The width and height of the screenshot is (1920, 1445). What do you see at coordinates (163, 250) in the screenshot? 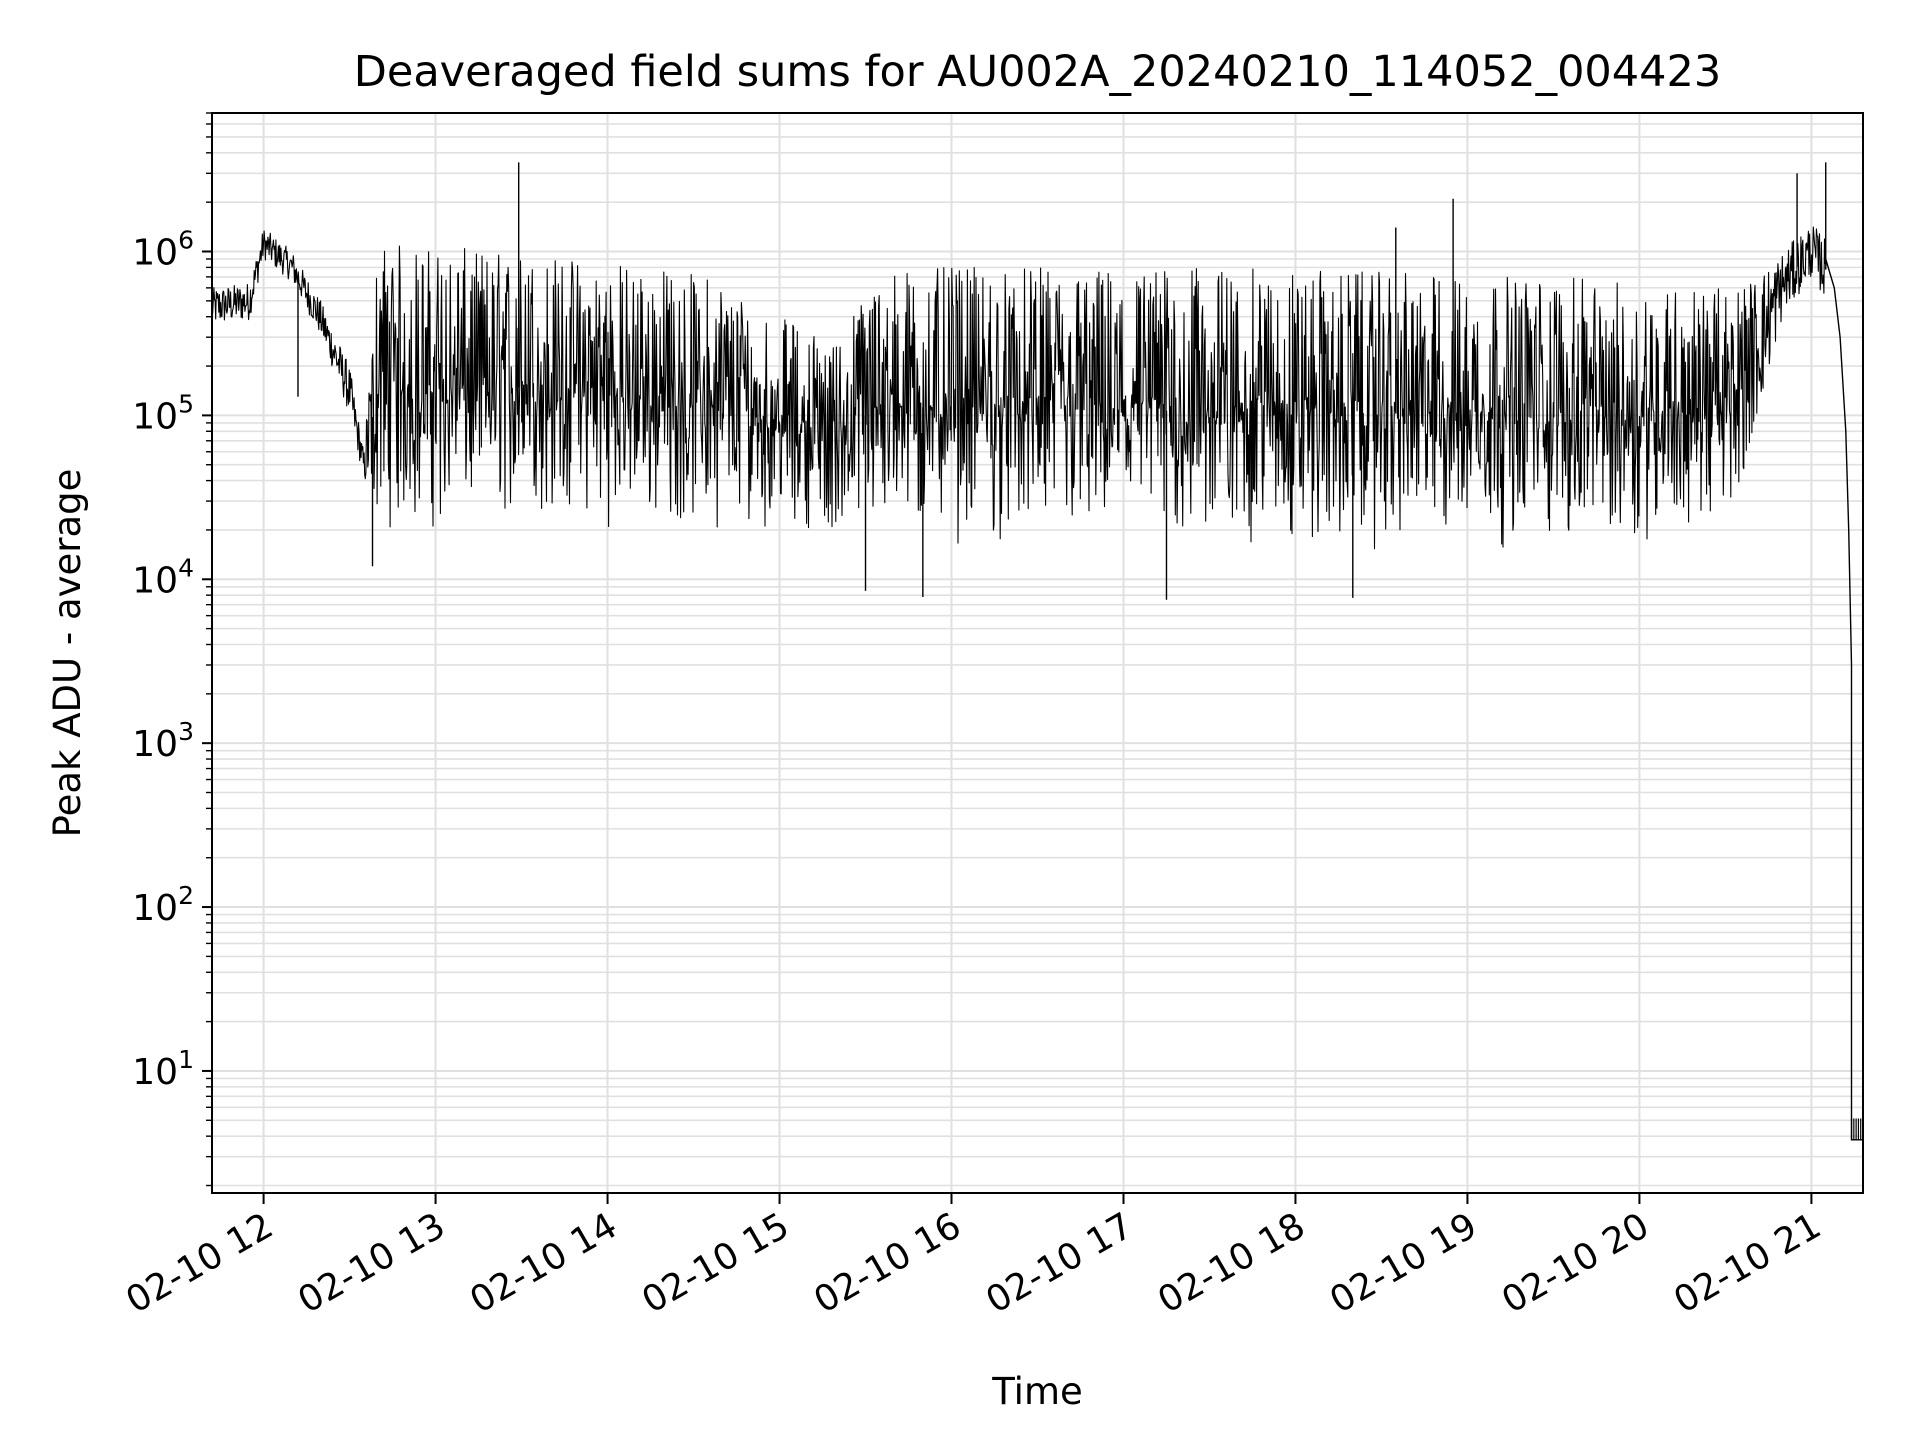
I see `y-tick-label: 10⁶` at bounding box center [163, 250].